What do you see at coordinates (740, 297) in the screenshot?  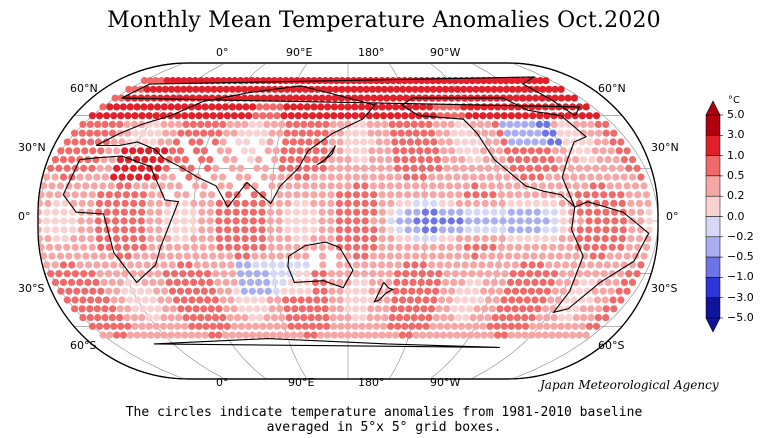 I see `colorbar-tick-label: −3.0` at bounding box center [740, 297].